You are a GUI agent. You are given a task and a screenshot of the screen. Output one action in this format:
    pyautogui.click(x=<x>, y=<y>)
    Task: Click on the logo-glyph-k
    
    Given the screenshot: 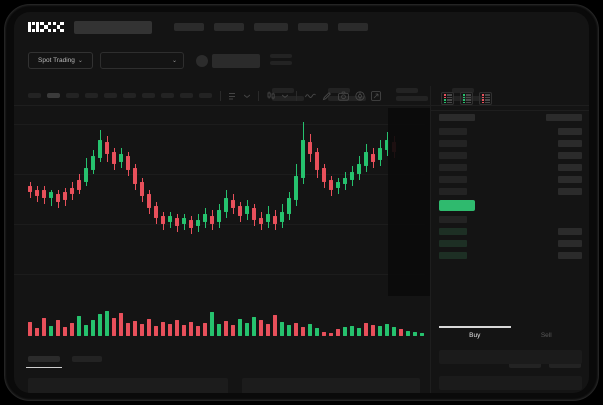 What is the action you would take?
    pyautogui.click(x=46, y=27)
    